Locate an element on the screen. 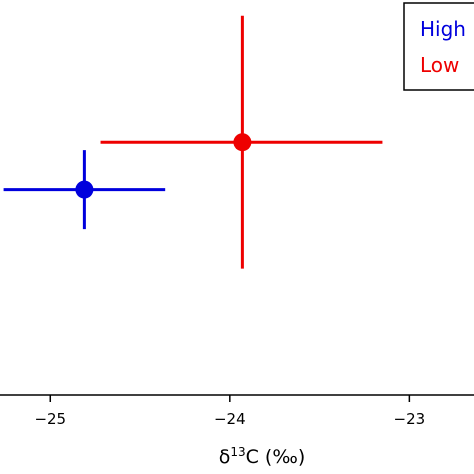 The image size is (474, 474). x-tick-label: −24 is located at coordinates (230, 419).